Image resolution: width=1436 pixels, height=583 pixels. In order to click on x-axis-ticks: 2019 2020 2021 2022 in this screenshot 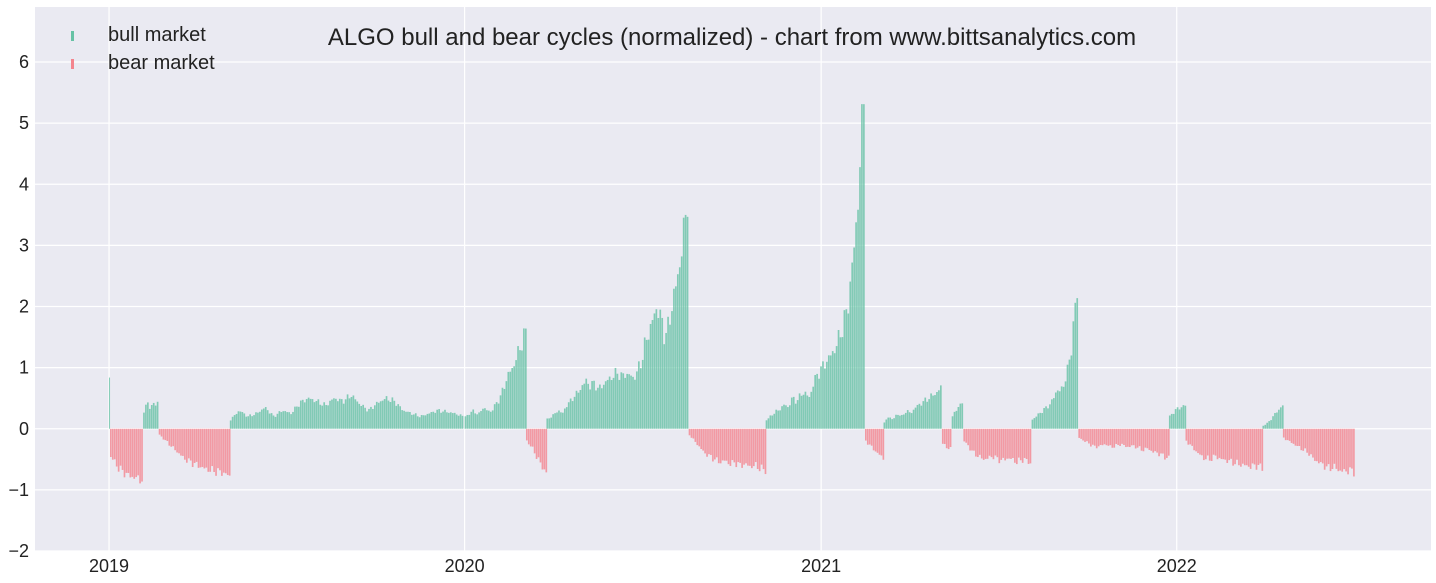, I will do `click(643, 566)`.